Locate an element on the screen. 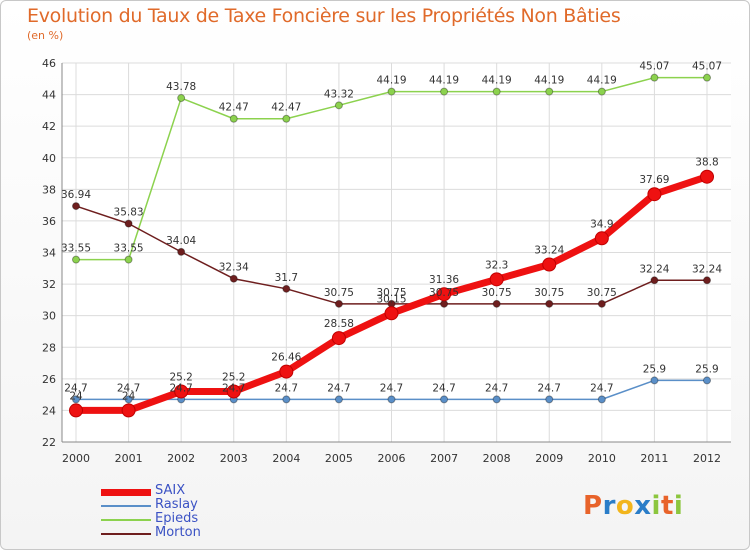 Image resolution: width=750 pixels, height=550 pixels. y-tick-label: 46 is located at coordinates (49, 63).